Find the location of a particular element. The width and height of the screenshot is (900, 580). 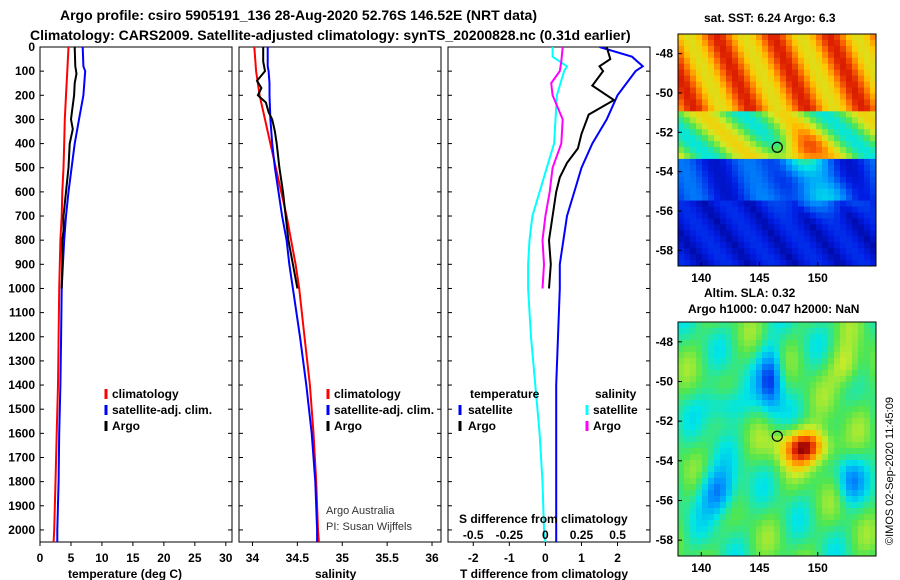

depth-tick-label: 700 is located at coordinates (25, 216).